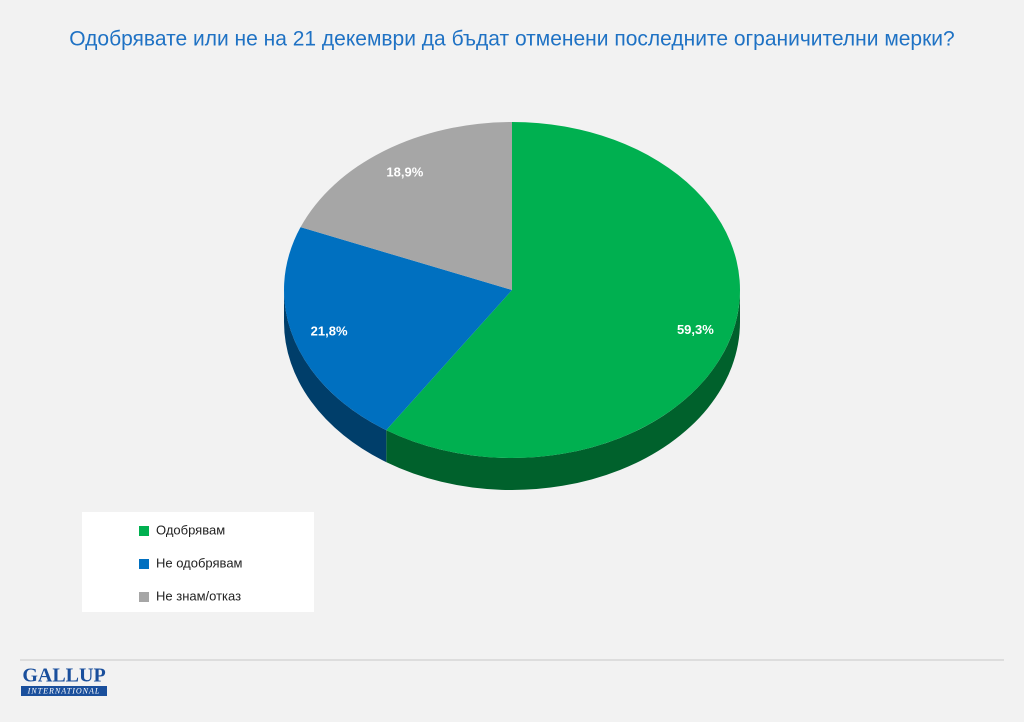 The image size is (1024, 722). I want to click on legend-label: Не одобрявам, so click(199, 562).